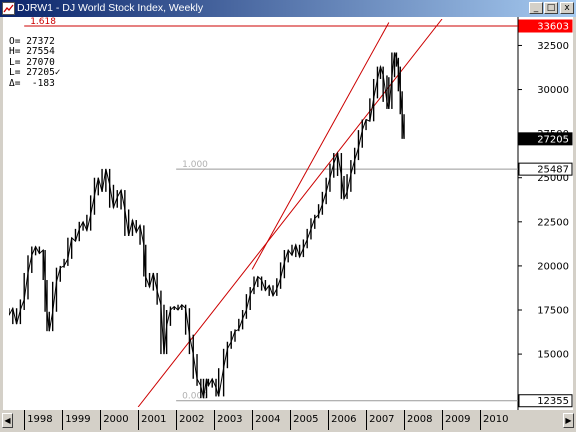 The height and width of the screenshot is (432, 576). I want to click on price-tag-label: 25487, so click(553, 170).